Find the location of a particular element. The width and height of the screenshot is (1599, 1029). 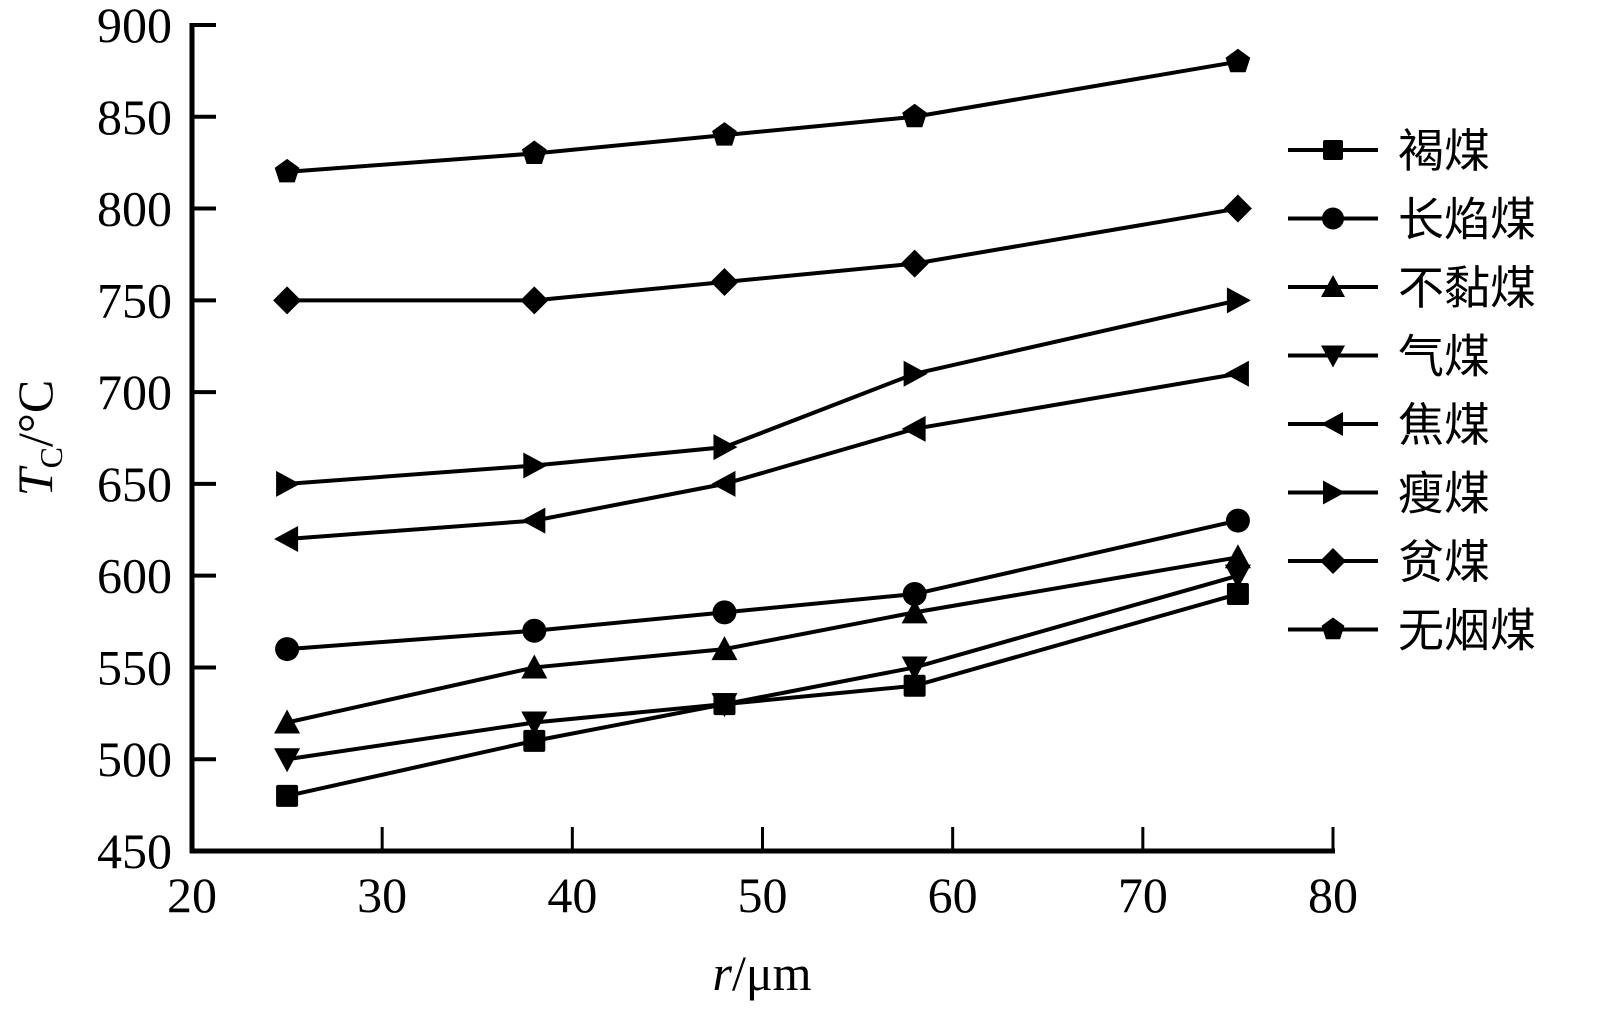

y-tick-label: 800 is located at coordinates (134, 209).